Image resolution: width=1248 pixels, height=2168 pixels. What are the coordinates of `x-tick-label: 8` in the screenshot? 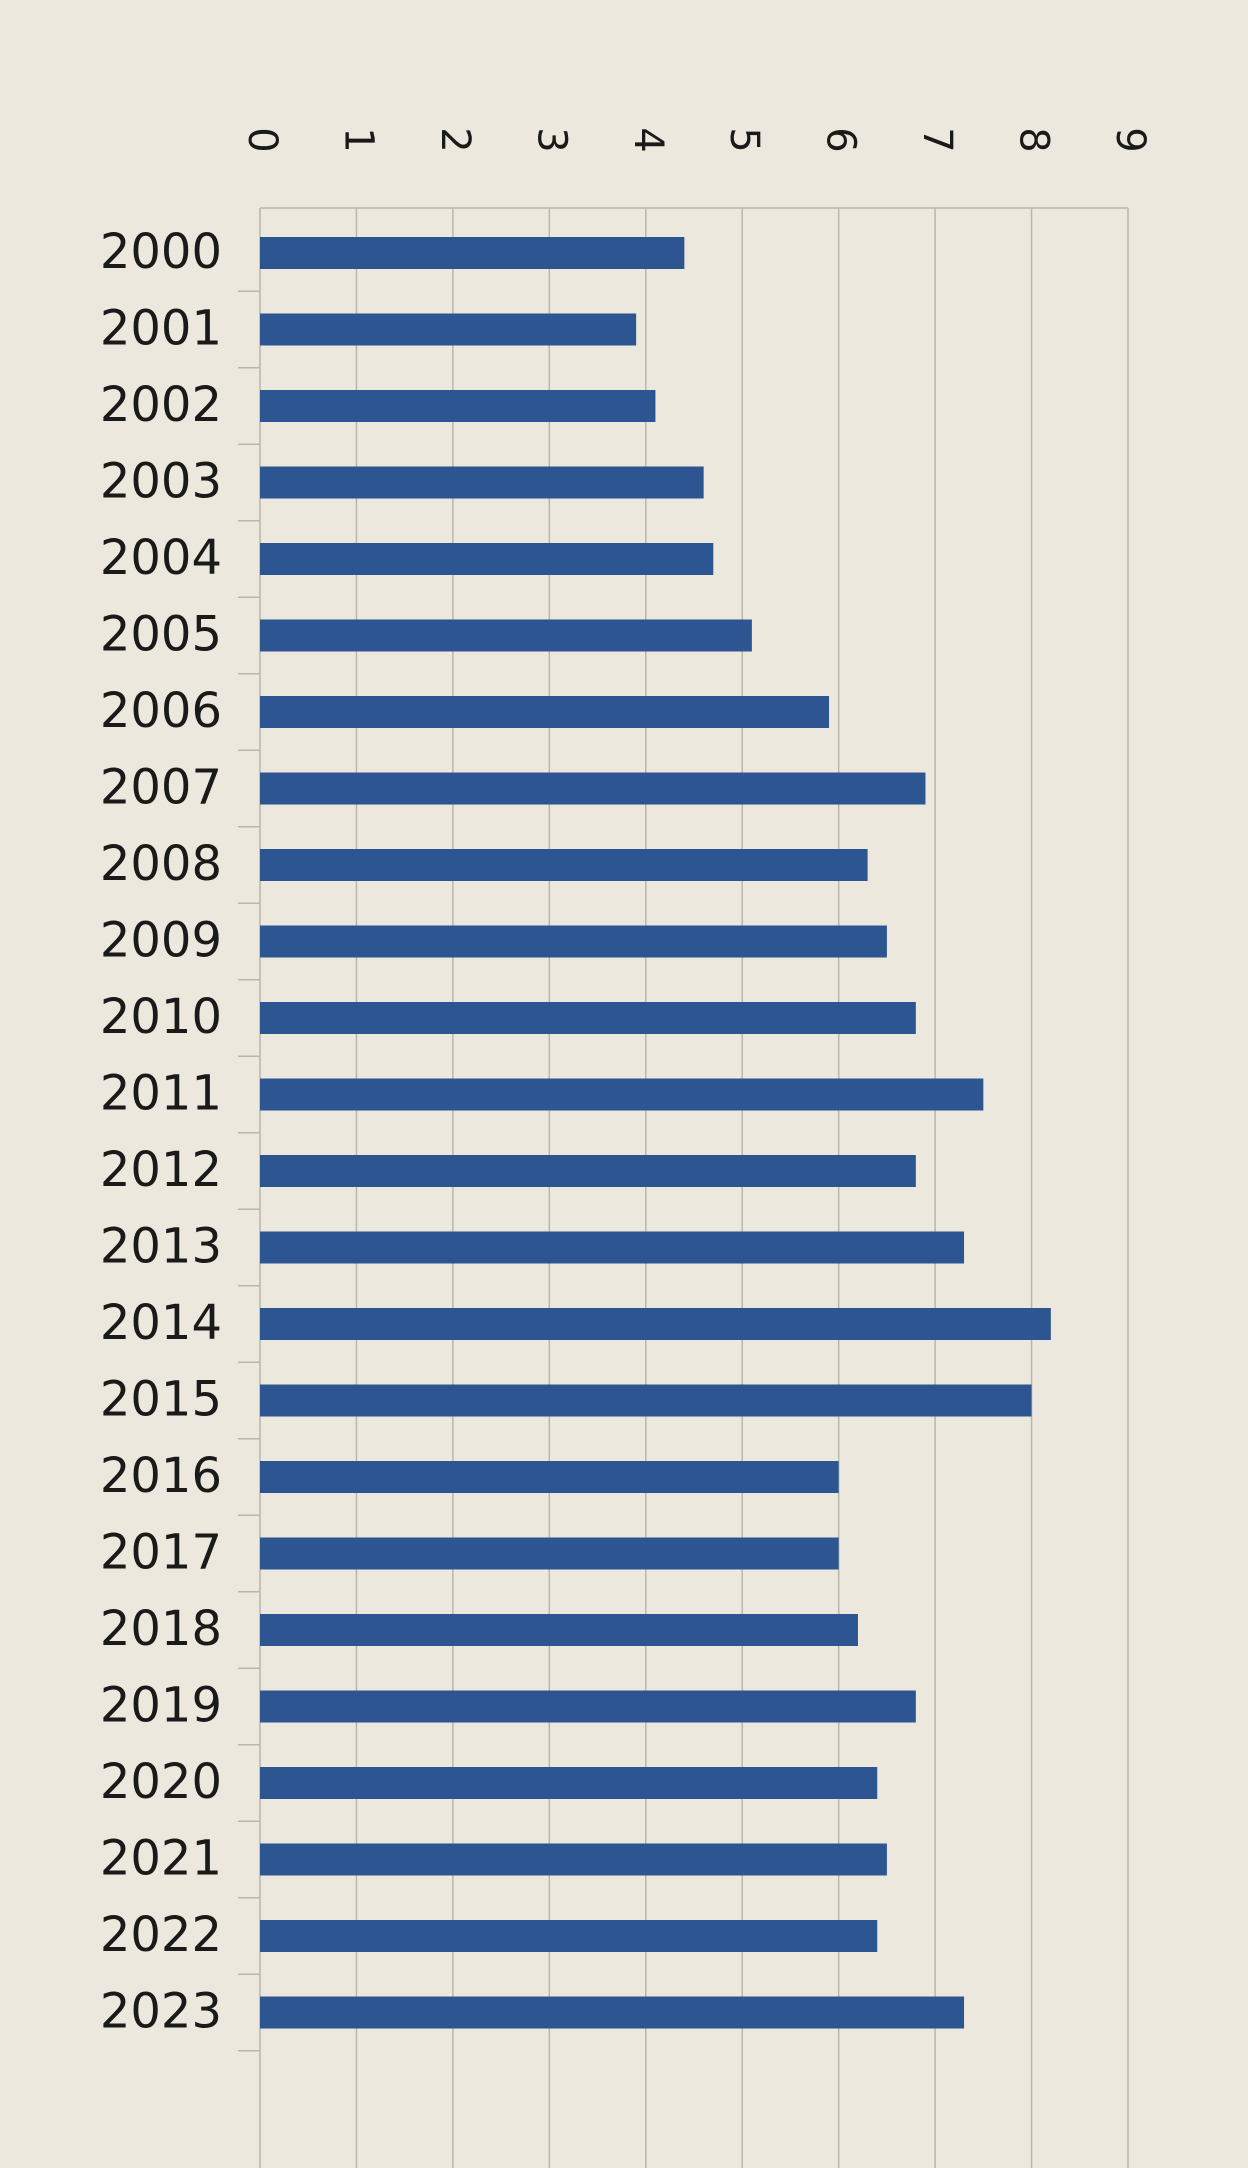 It's located at (1034, 139).